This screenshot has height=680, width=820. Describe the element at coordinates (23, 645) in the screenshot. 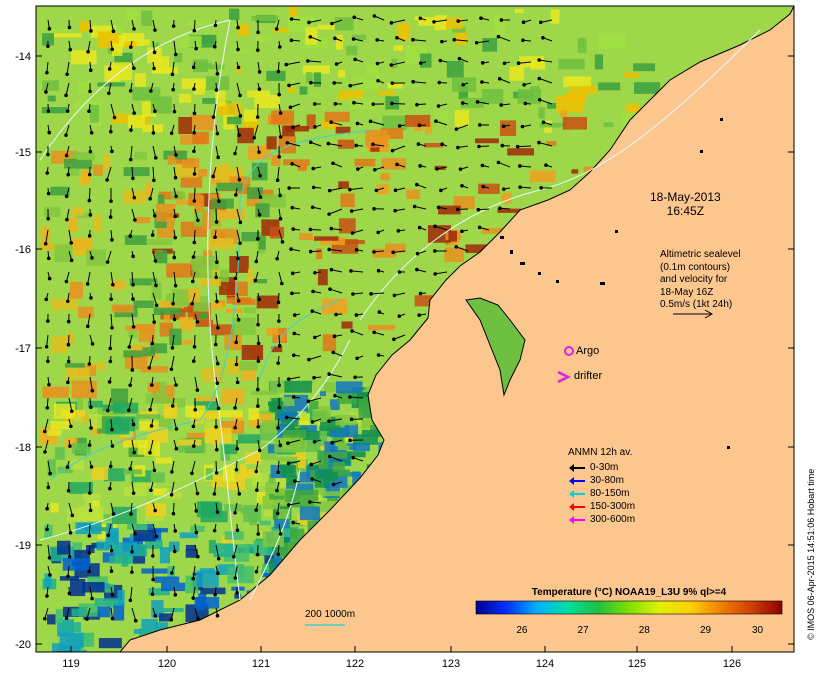

I see `y-tick-label: -20` at that location.